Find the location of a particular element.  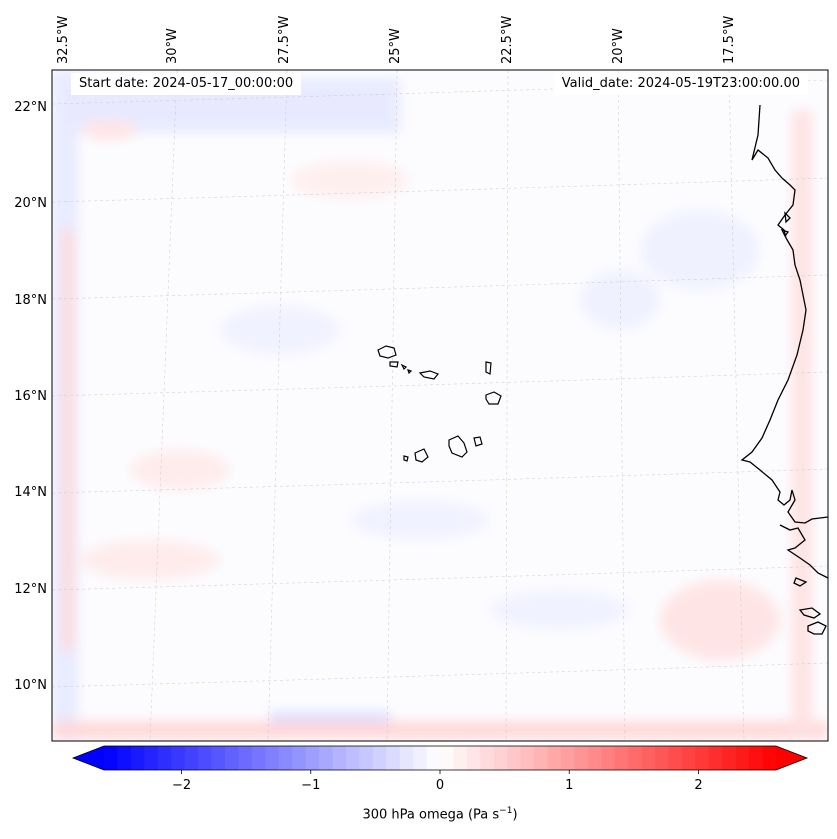

lon-label: 25°W is located at coordinates (395, 46).